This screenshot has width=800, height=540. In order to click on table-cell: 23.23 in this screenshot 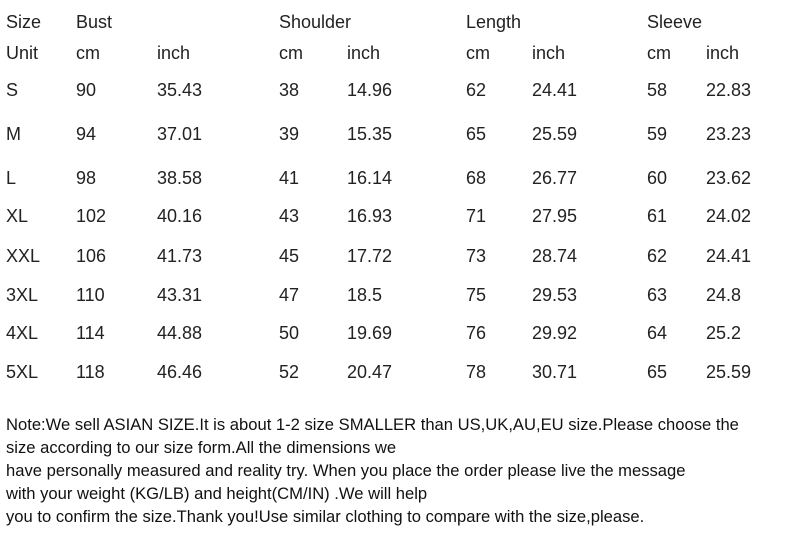, I will do `click(729, 134)`.